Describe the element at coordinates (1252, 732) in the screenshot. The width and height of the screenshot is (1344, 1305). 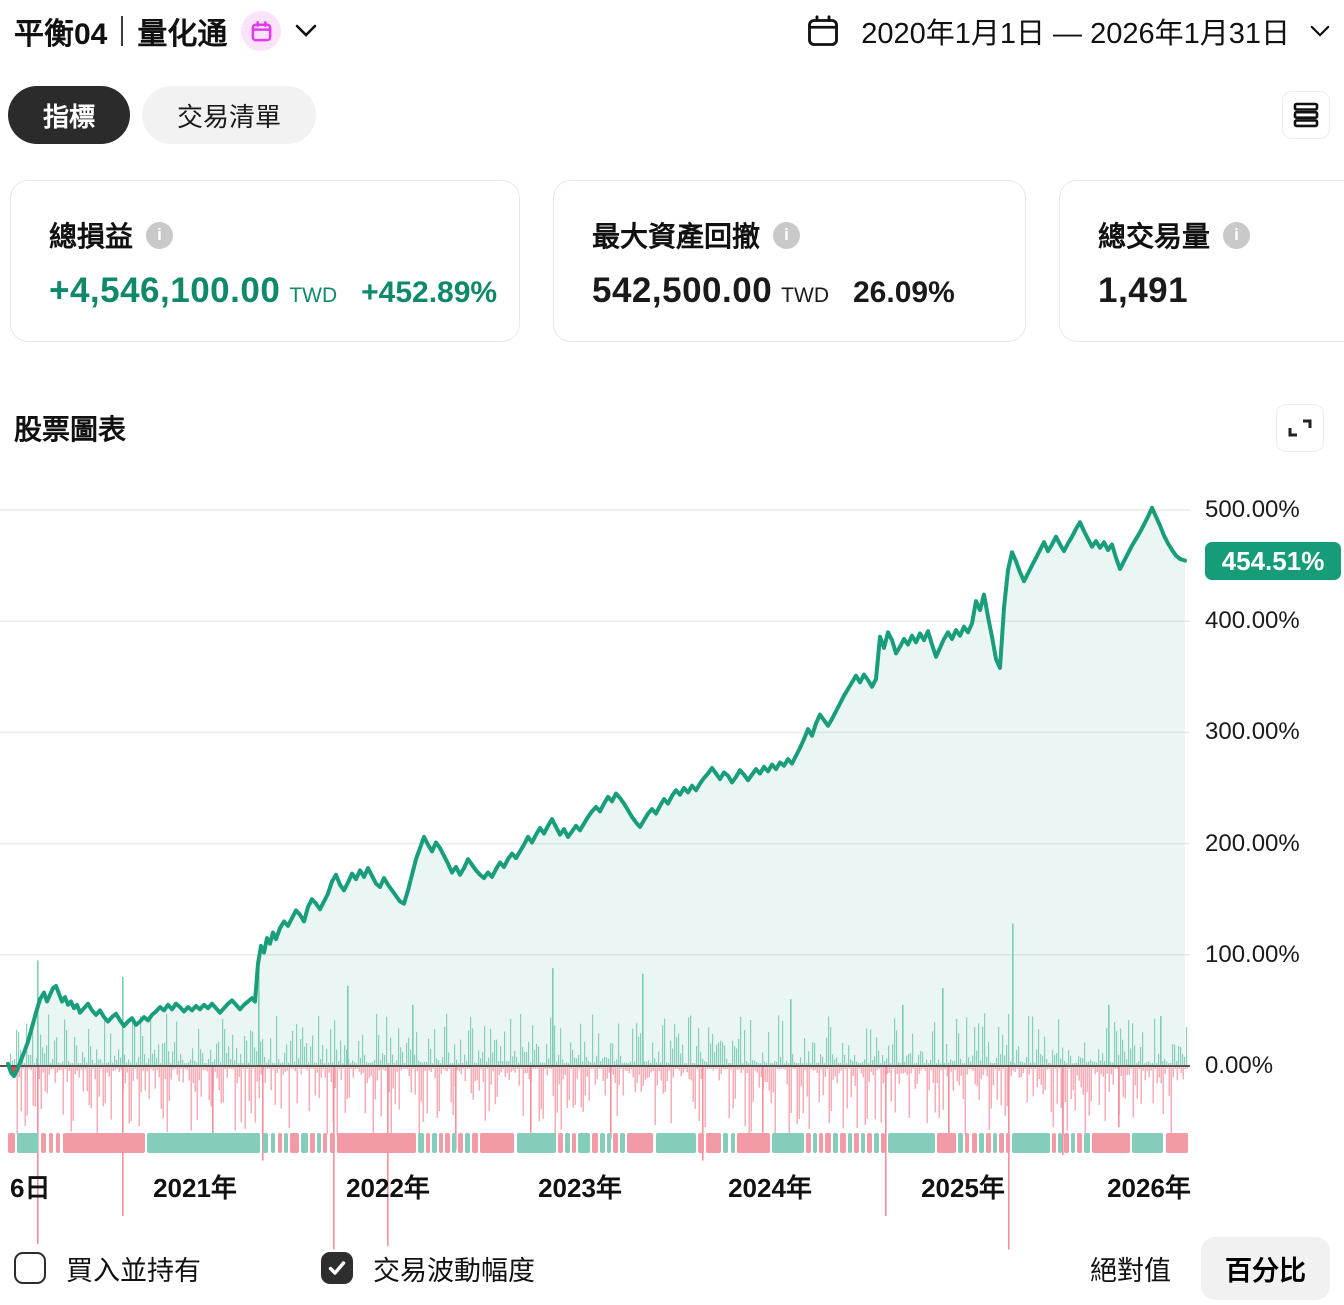
I see `y-tick-label: 300.00%` at that location.